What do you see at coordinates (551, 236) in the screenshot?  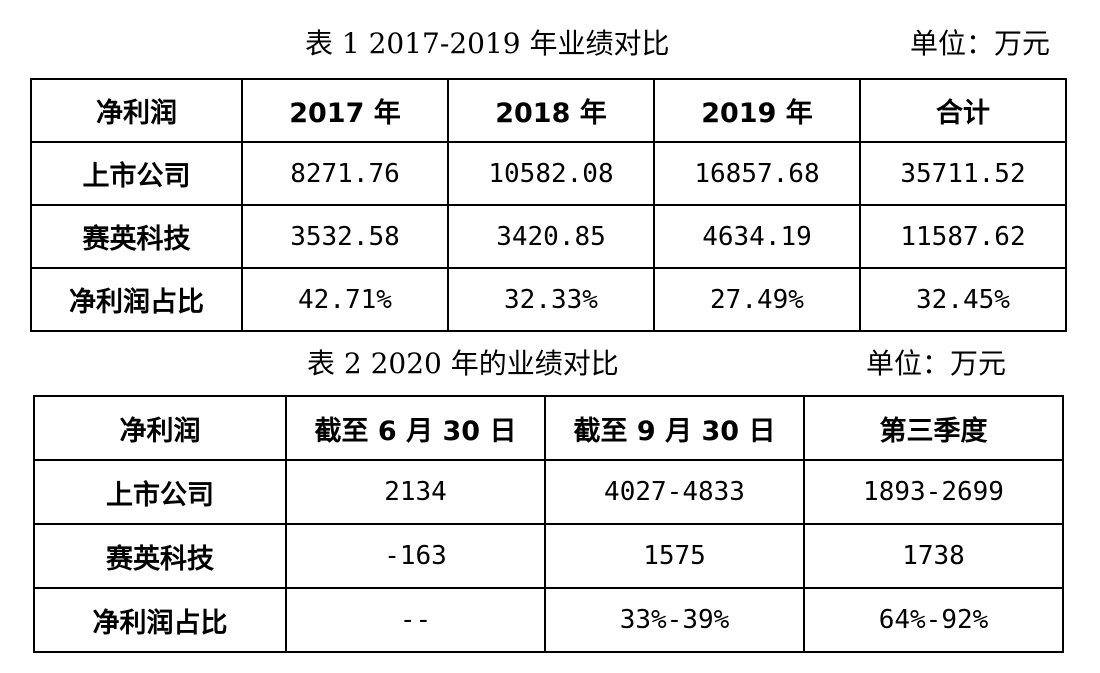 I see `table-cell: 3420.85` at bounding box center [551, 236].